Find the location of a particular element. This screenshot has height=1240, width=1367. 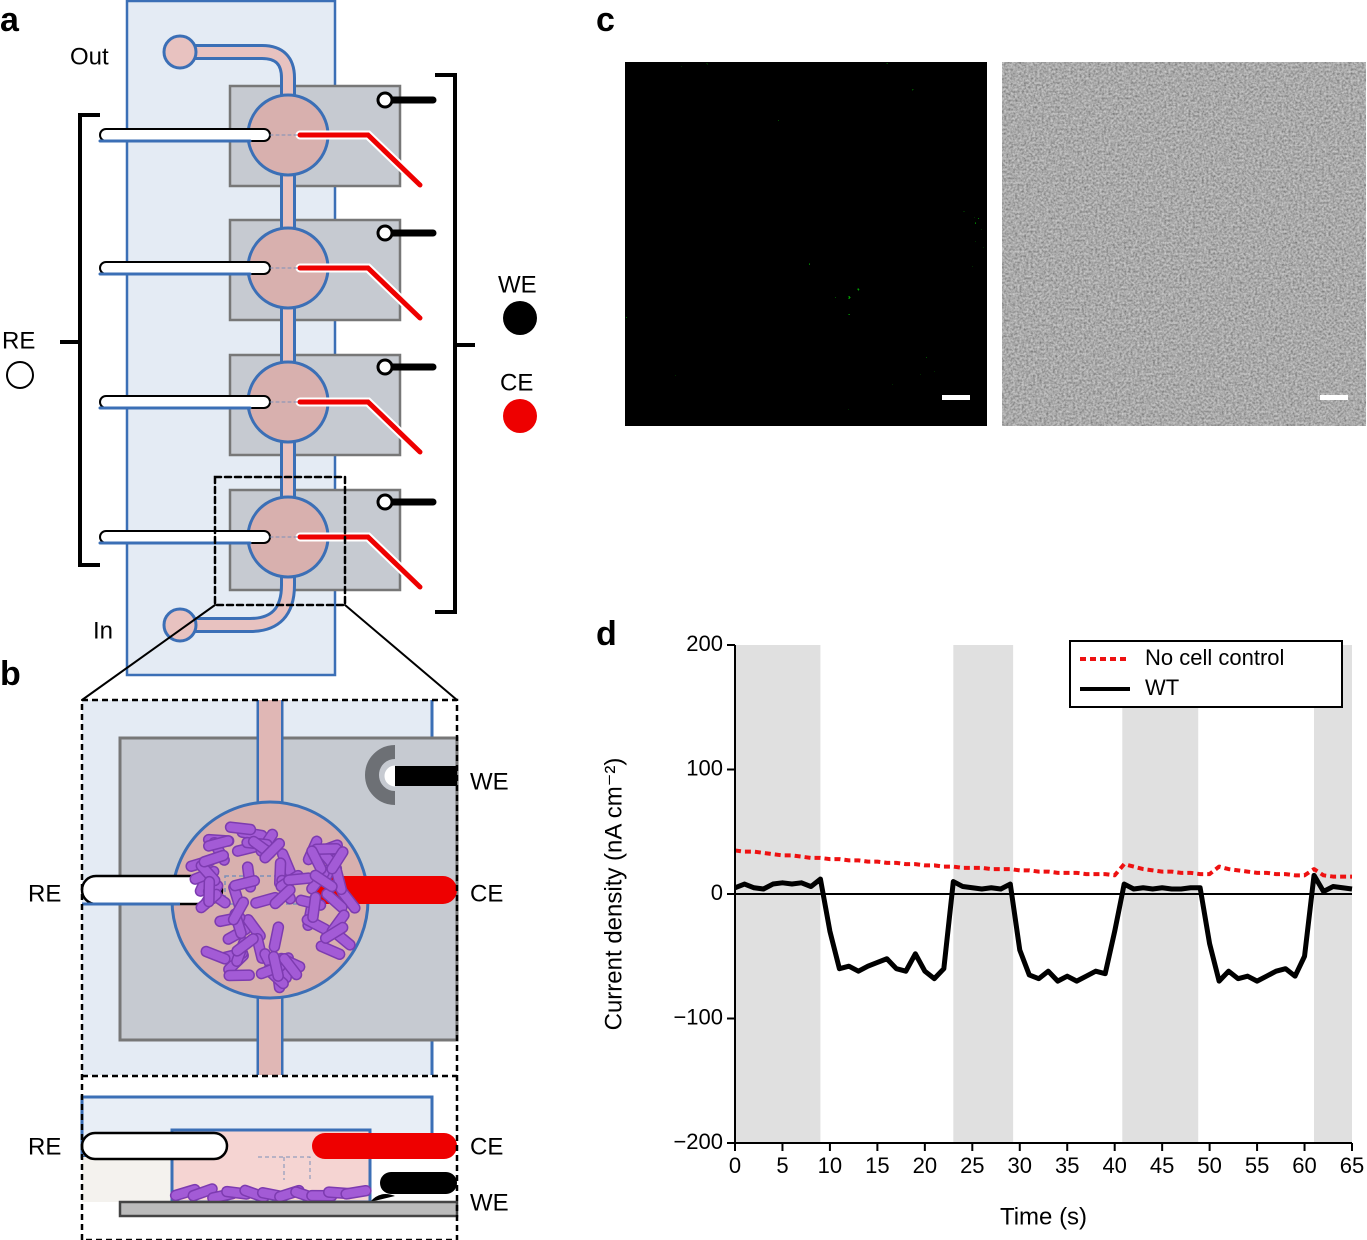

label: Out is located at coordinates (89, 56).